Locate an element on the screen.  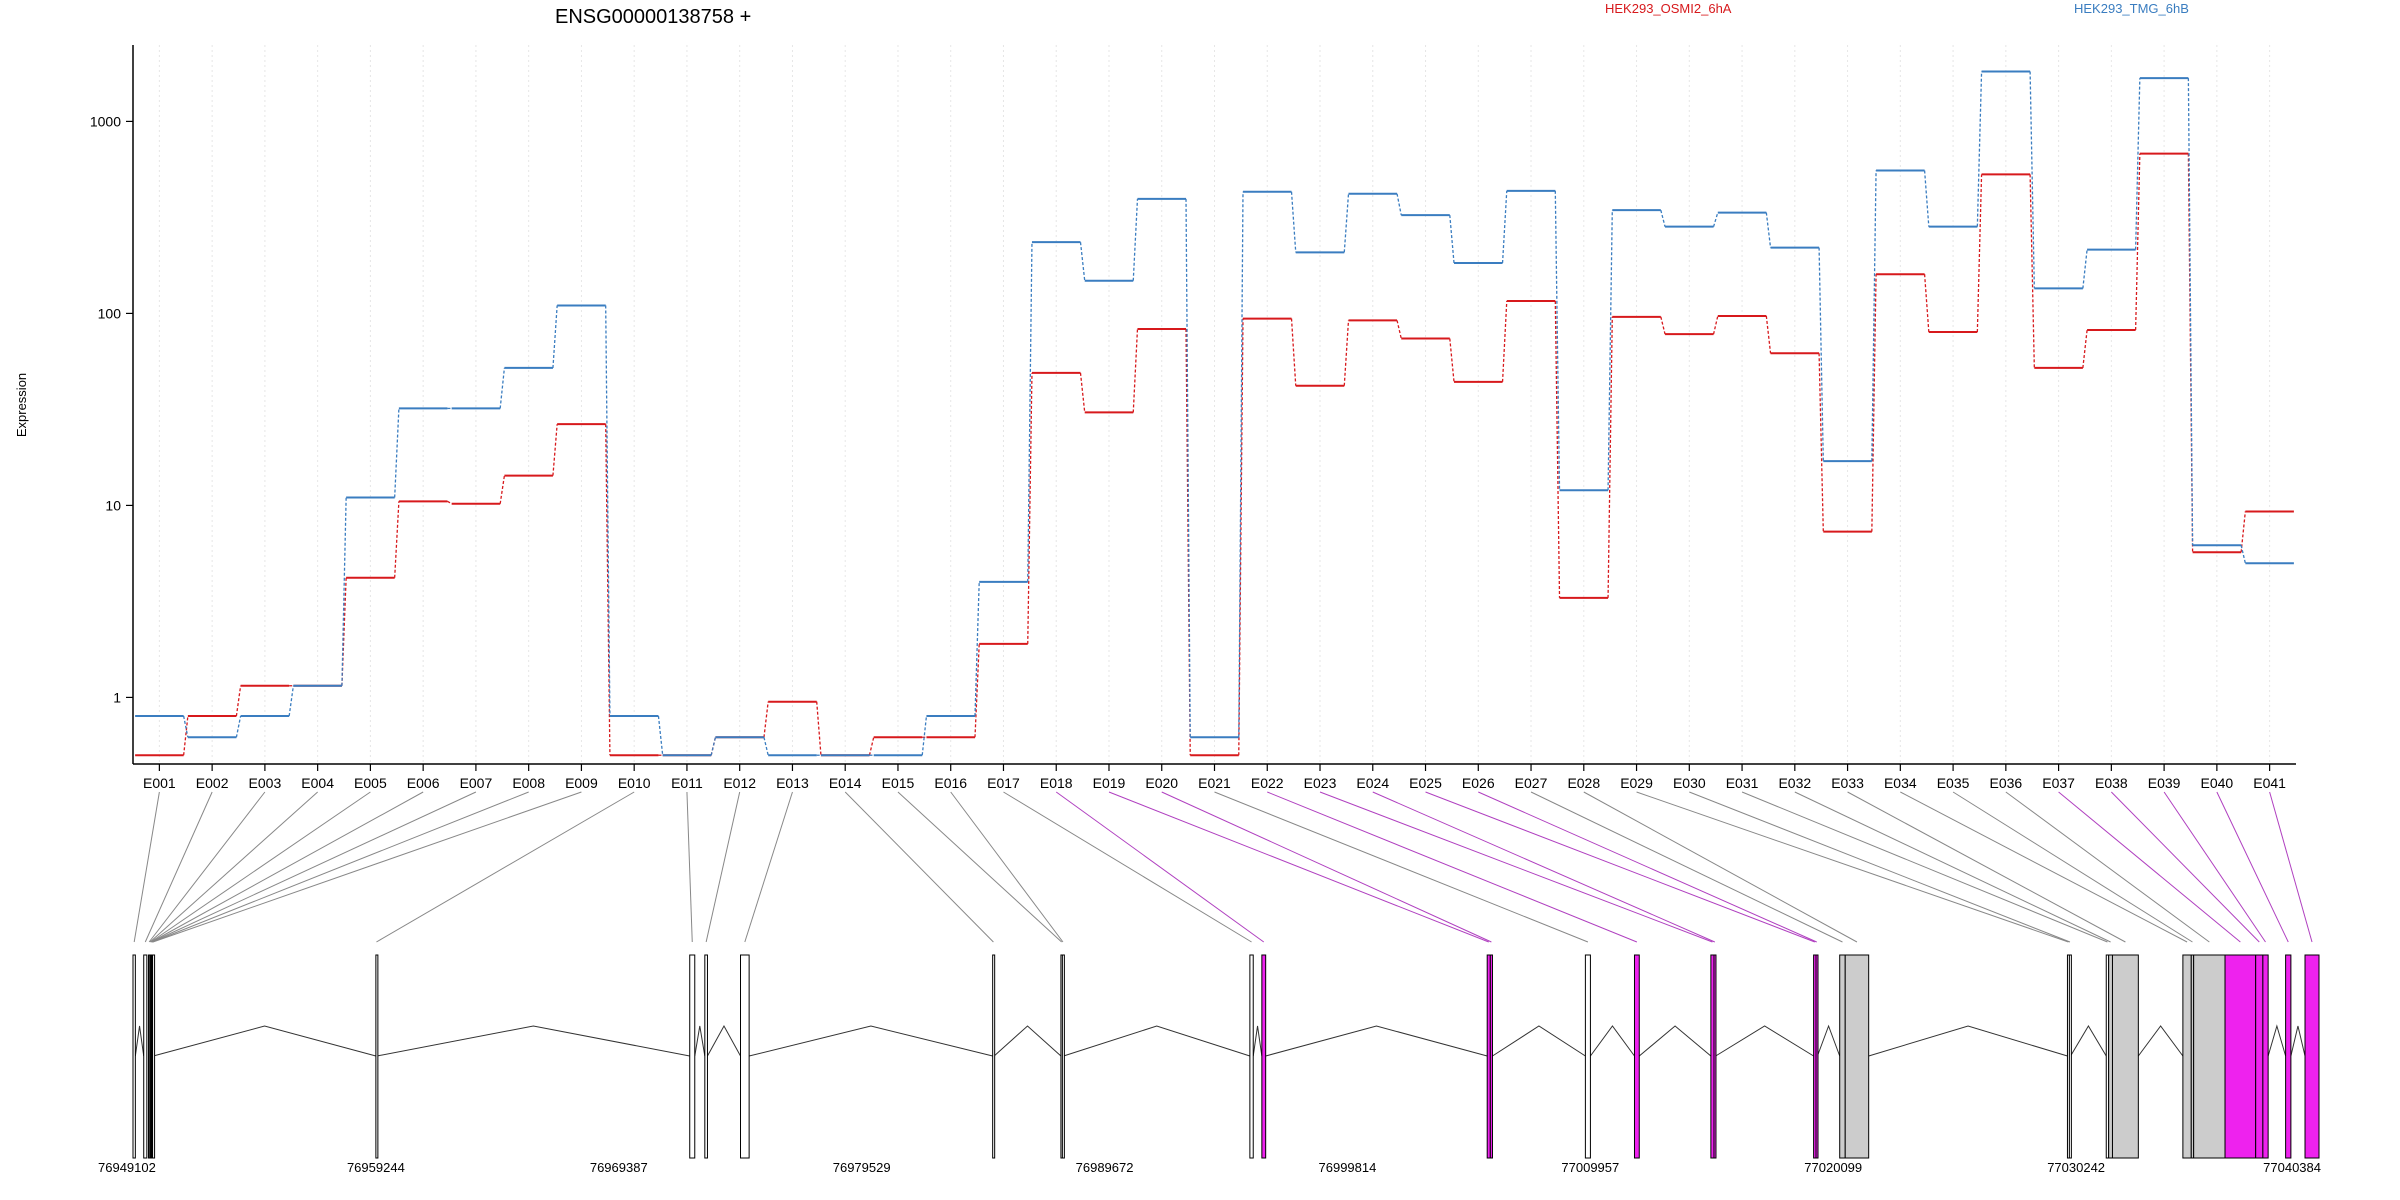
x-tick-label: E006 is located at coordinates (423, 783).